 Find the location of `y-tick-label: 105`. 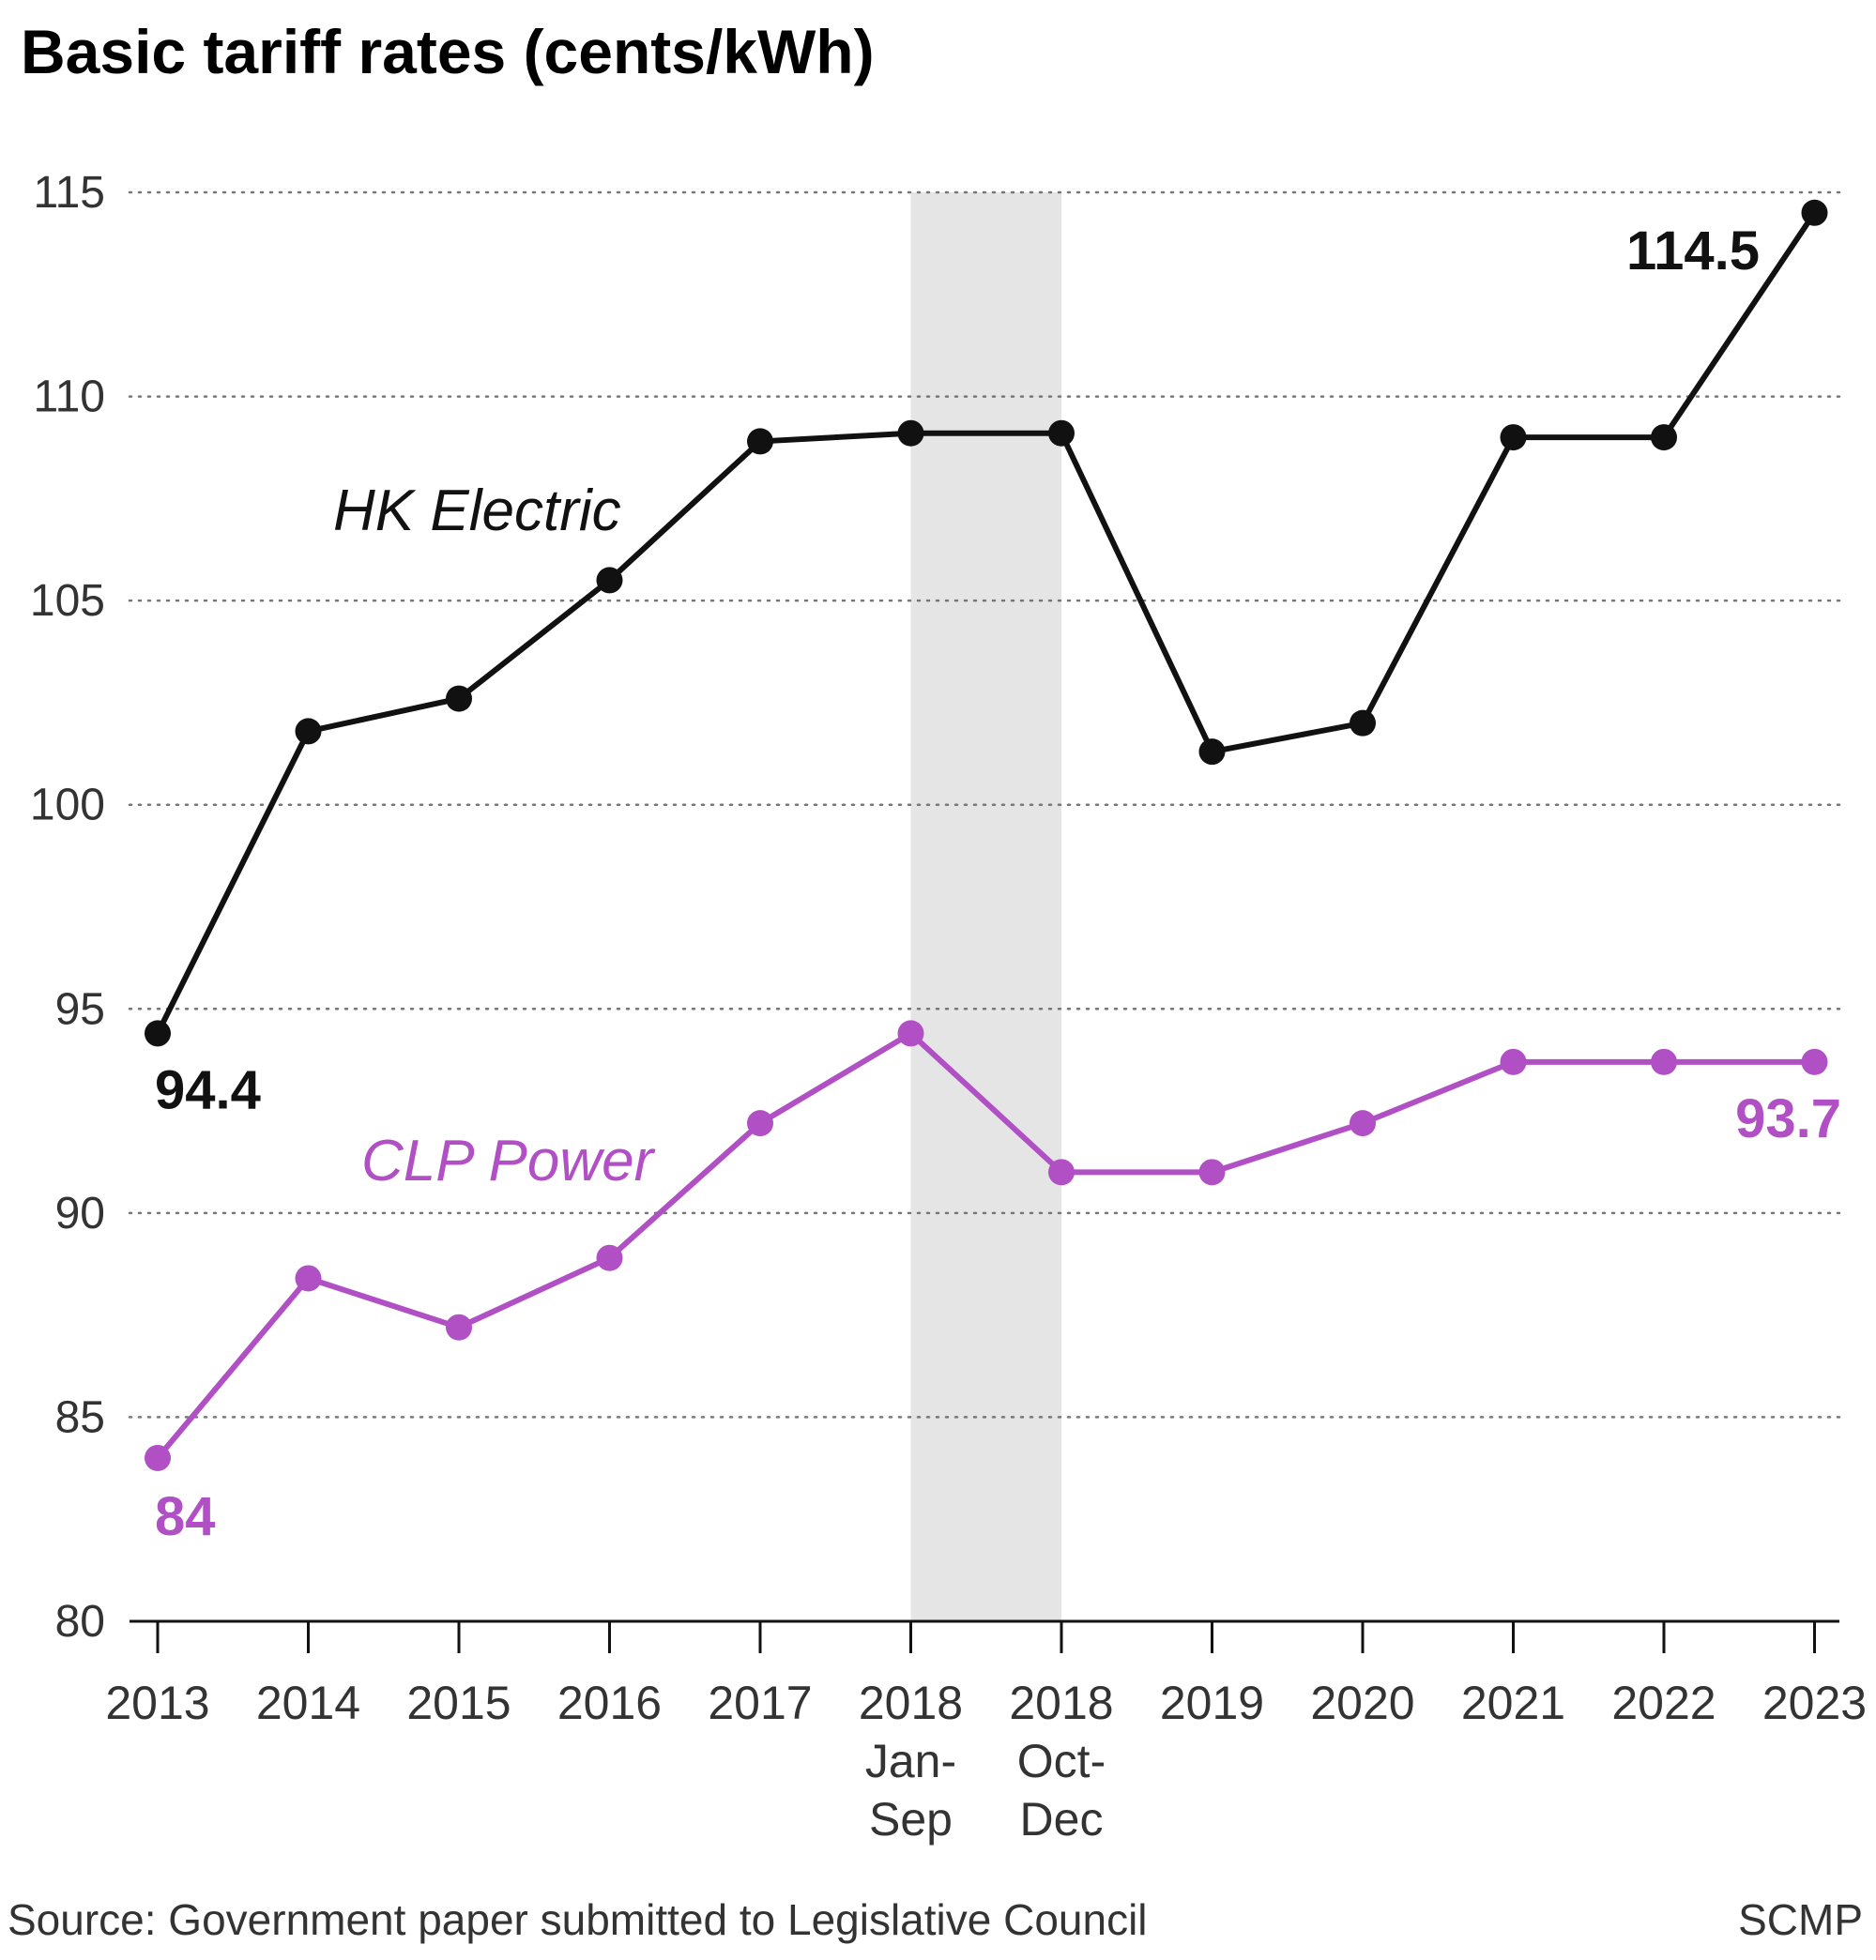

y-tick-label: 105 is located at coordinates (67, 601).